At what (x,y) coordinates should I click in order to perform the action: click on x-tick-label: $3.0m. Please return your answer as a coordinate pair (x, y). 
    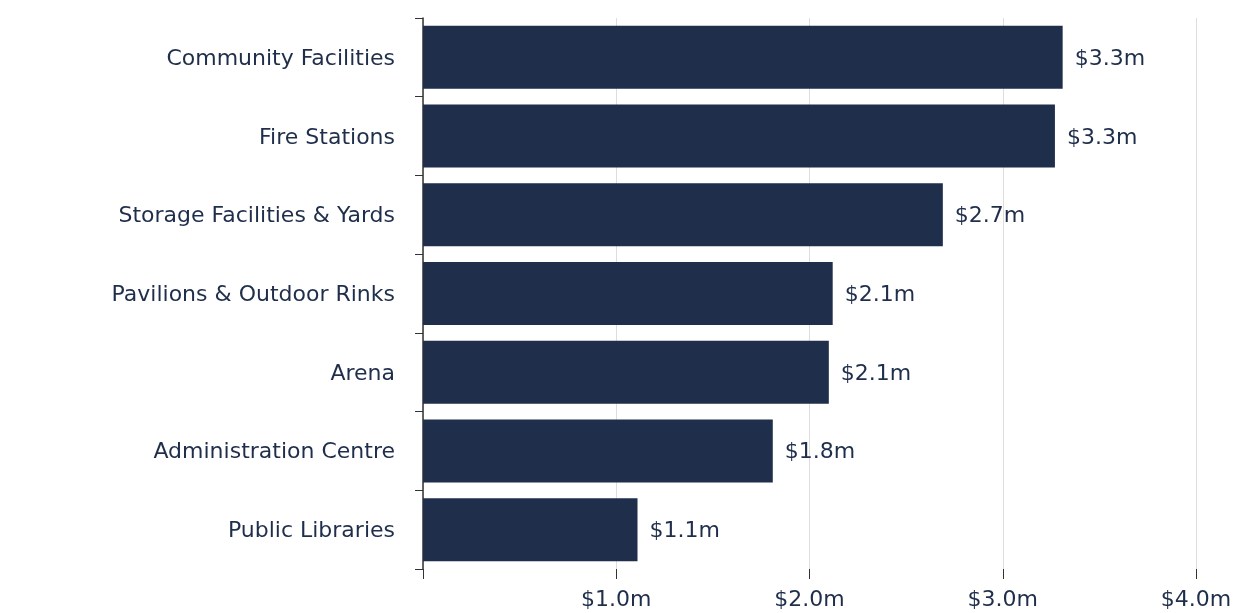
    Looking at the image, I should click on (1002, 598).